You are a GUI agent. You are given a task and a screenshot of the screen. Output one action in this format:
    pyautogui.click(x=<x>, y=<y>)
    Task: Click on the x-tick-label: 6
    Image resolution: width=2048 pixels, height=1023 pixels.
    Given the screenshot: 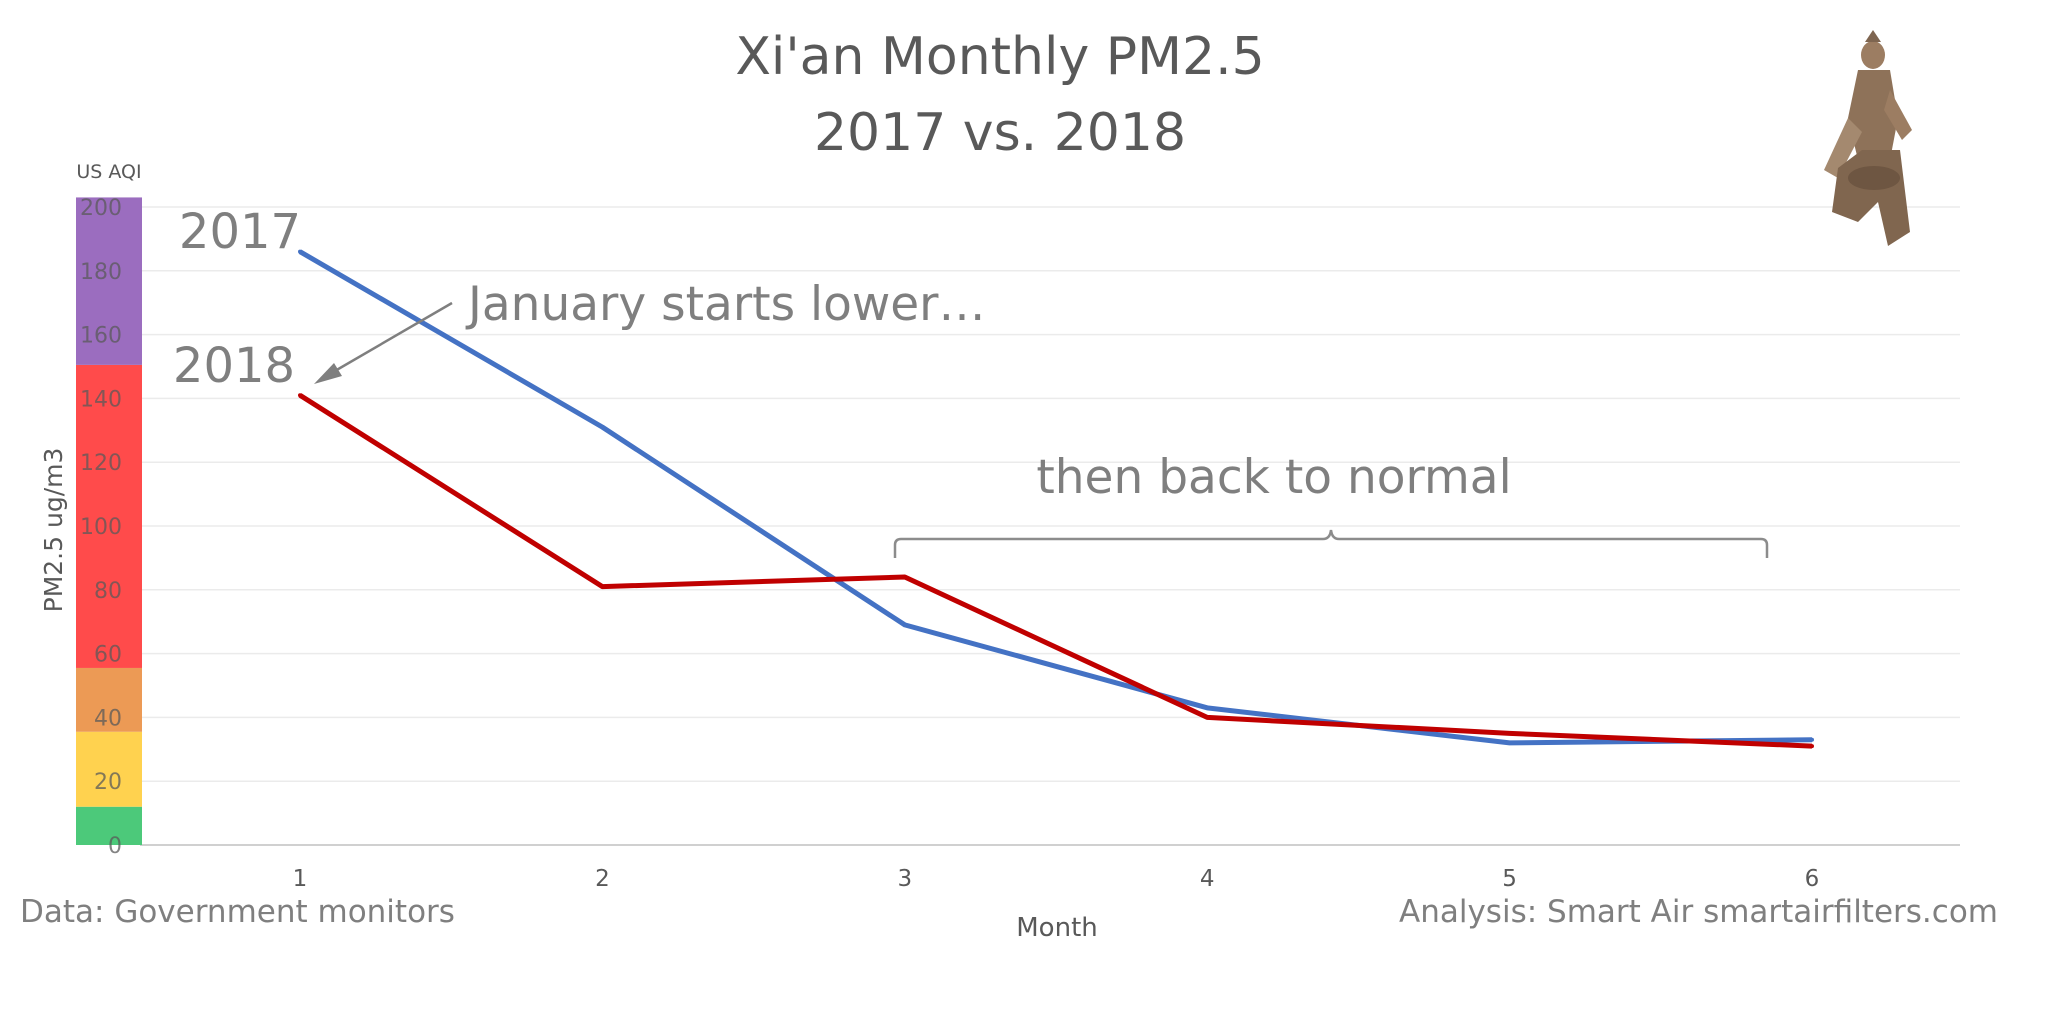 What is the action you would take?
    pyautogui.click(x=1812, y=879)
    